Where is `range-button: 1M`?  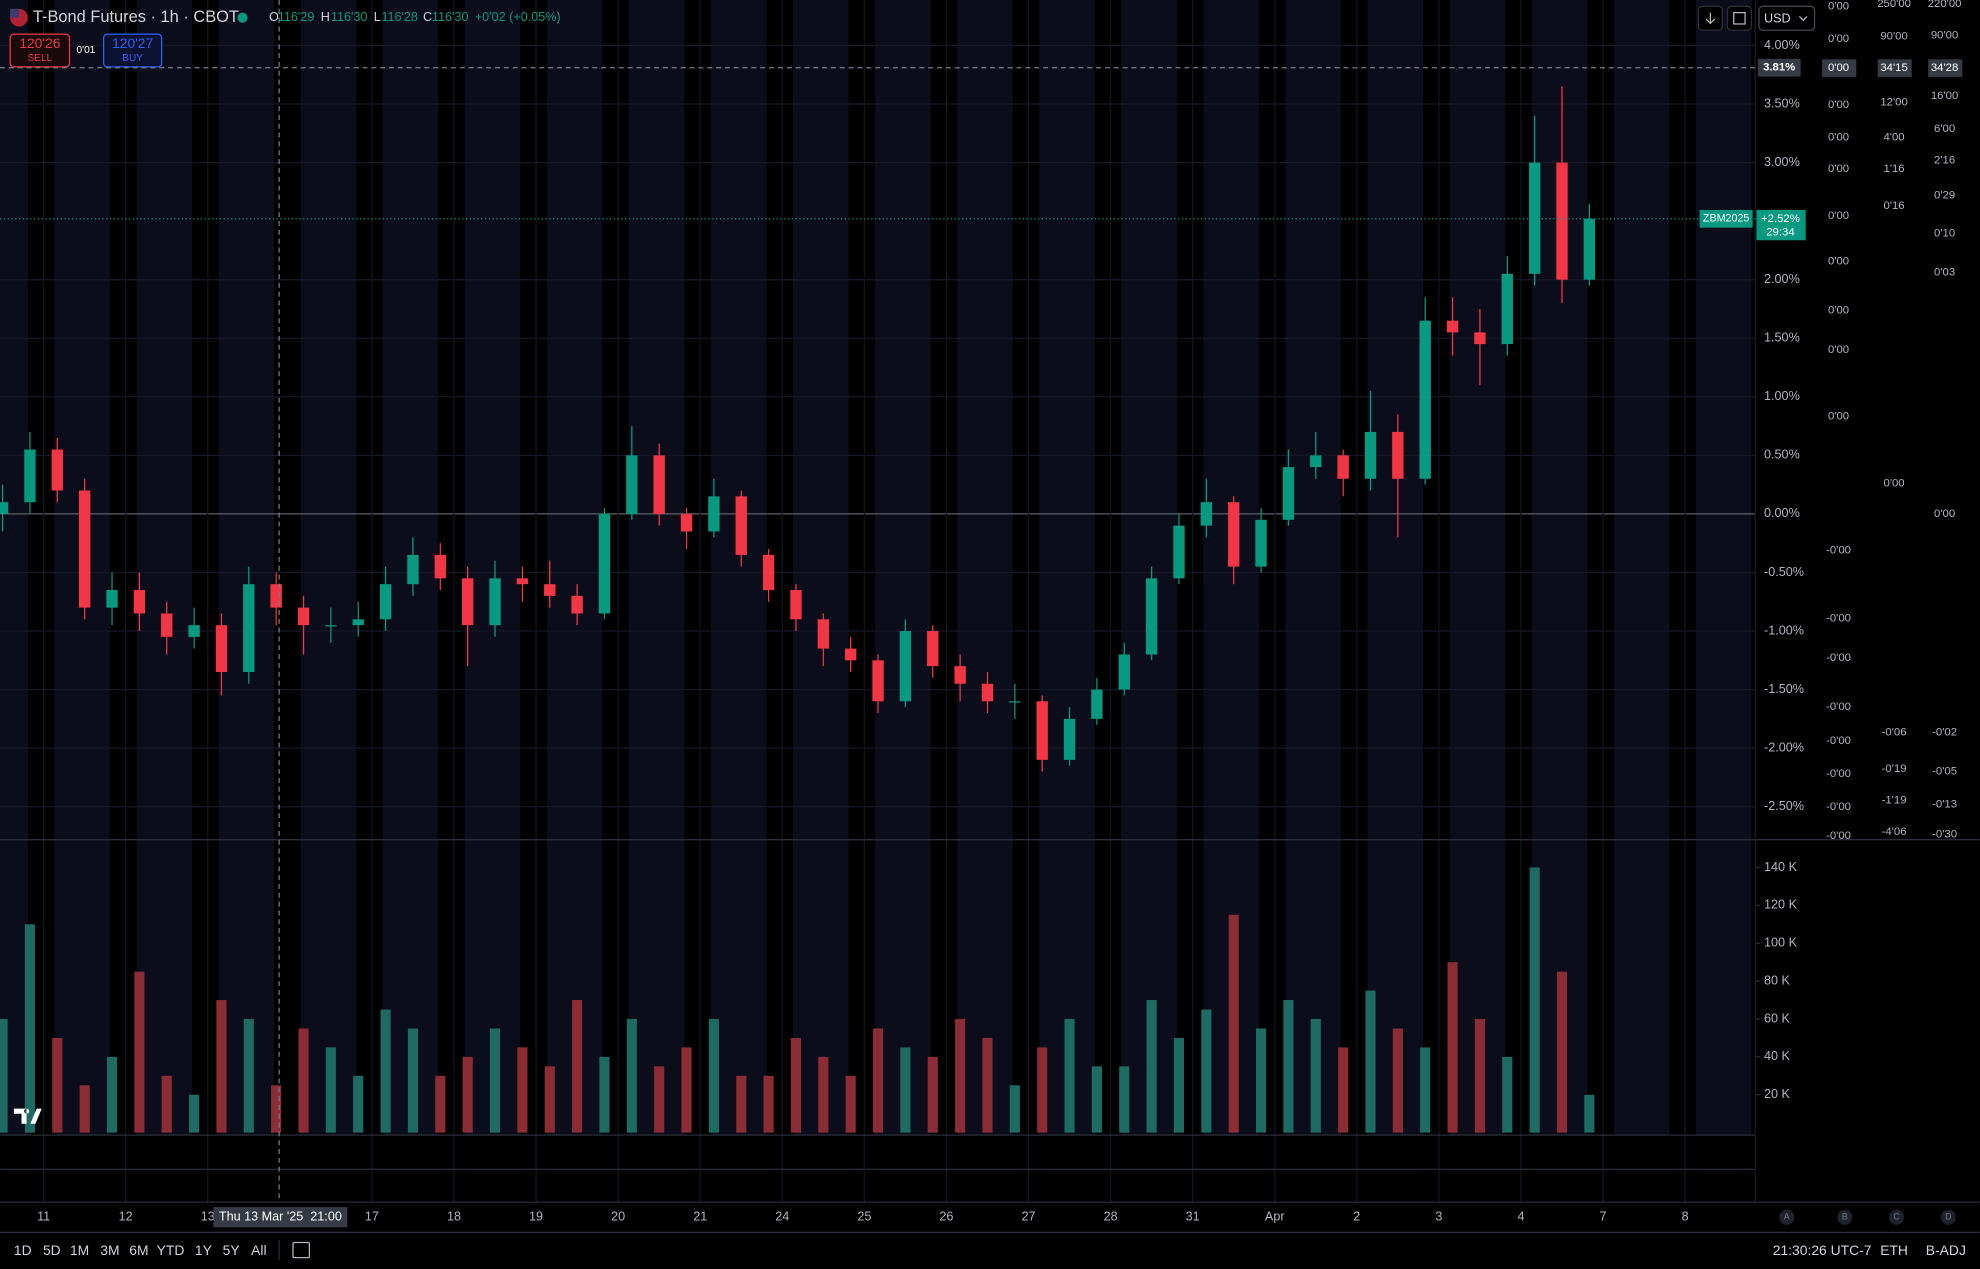
range-button: 1M is located at coordinates (79, 1250).